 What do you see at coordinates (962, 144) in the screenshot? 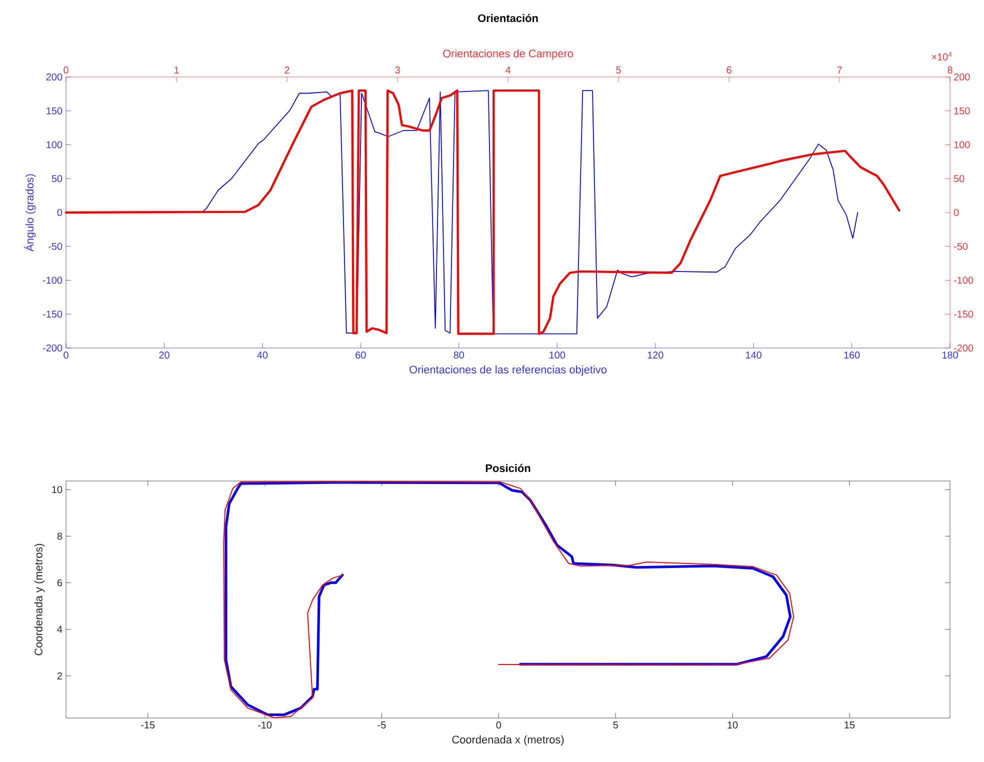
I see `y2-tick-label: 100` at bounding box center [962, 144].